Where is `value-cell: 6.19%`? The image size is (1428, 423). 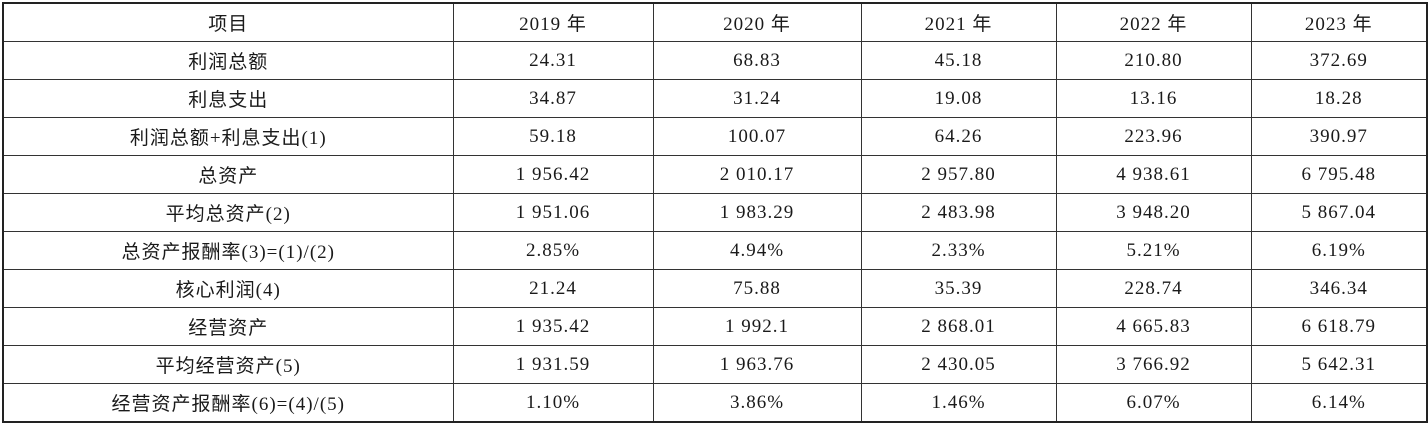 value-cell: 6.19% is located at coordinates (1339, 250).